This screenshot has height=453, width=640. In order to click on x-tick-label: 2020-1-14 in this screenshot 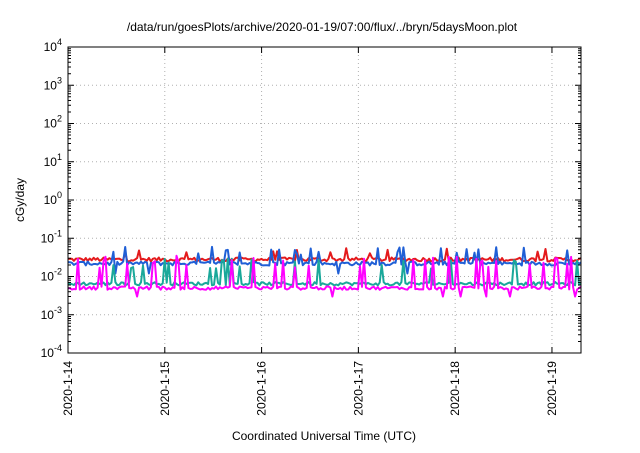, I will do `click(68, 388)`.